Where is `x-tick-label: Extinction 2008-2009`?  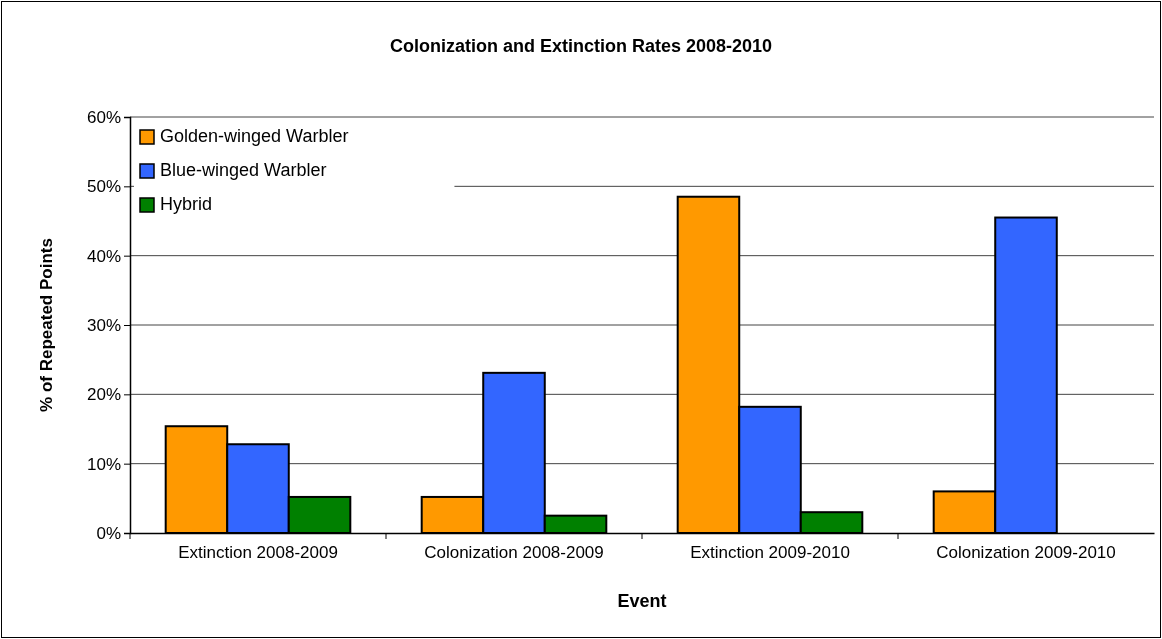
x-tick-label: Extinction 2008-2009 is located at coordinates (258, 553).